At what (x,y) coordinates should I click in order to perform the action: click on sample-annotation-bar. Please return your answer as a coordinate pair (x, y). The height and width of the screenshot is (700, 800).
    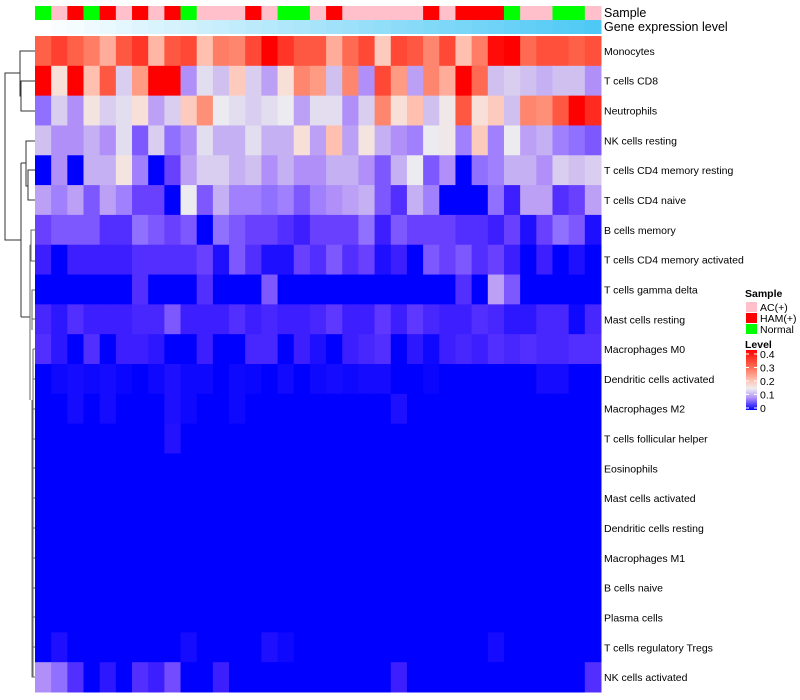
    Looking at the image, I should click on (318, 13).